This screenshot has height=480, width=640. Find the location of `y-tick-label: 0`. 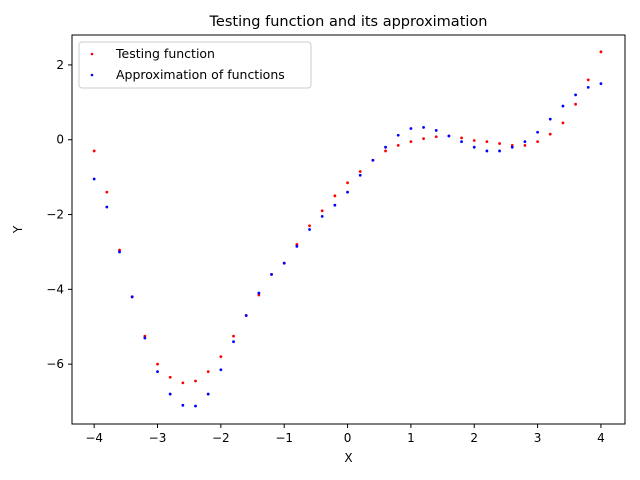

y-tick-label: 0 is located at coordinates (60, 140).